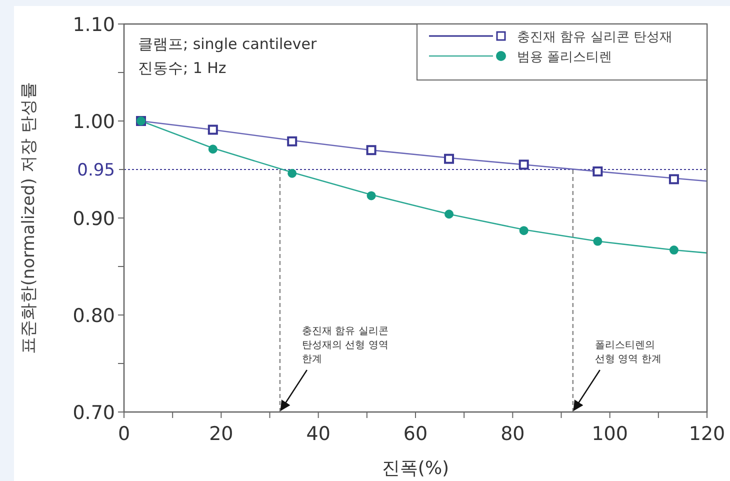  I want to click on x-tick-label: 20, so click(221, 434).